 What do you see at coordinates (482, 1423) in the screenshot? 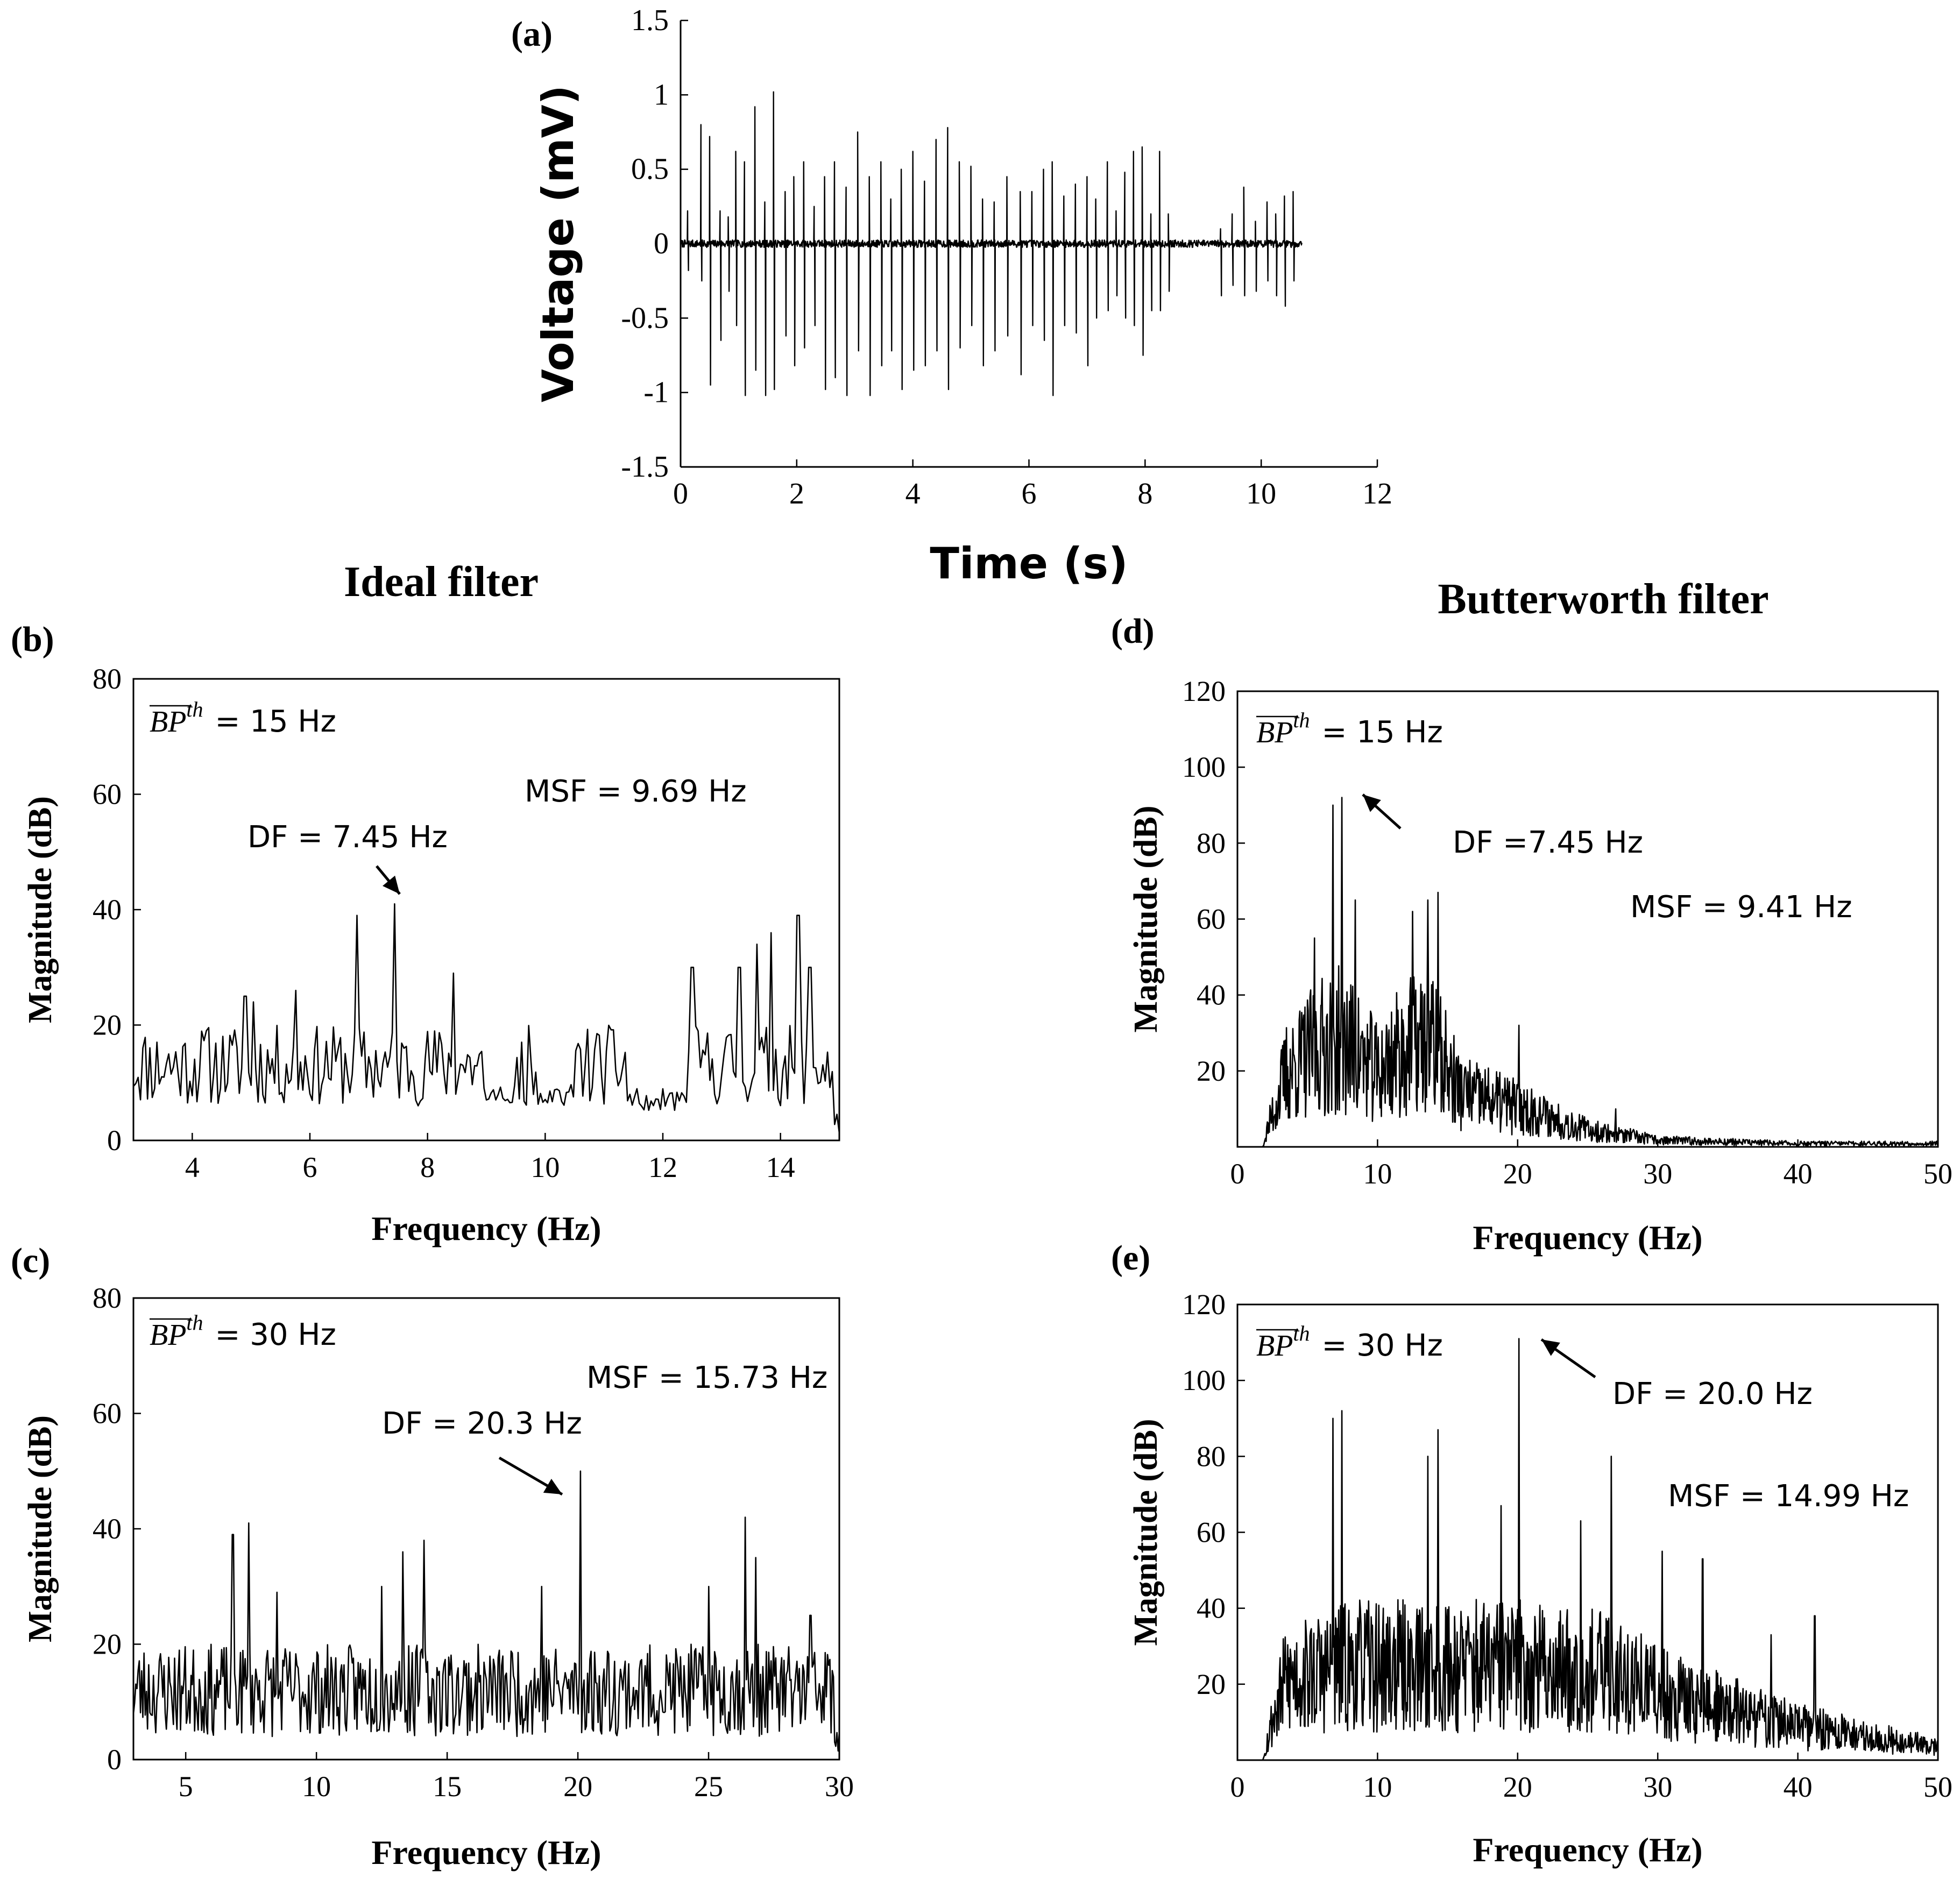
I see `df-label: DF = 20.3 Hz` at bounding box center [482, 1423].